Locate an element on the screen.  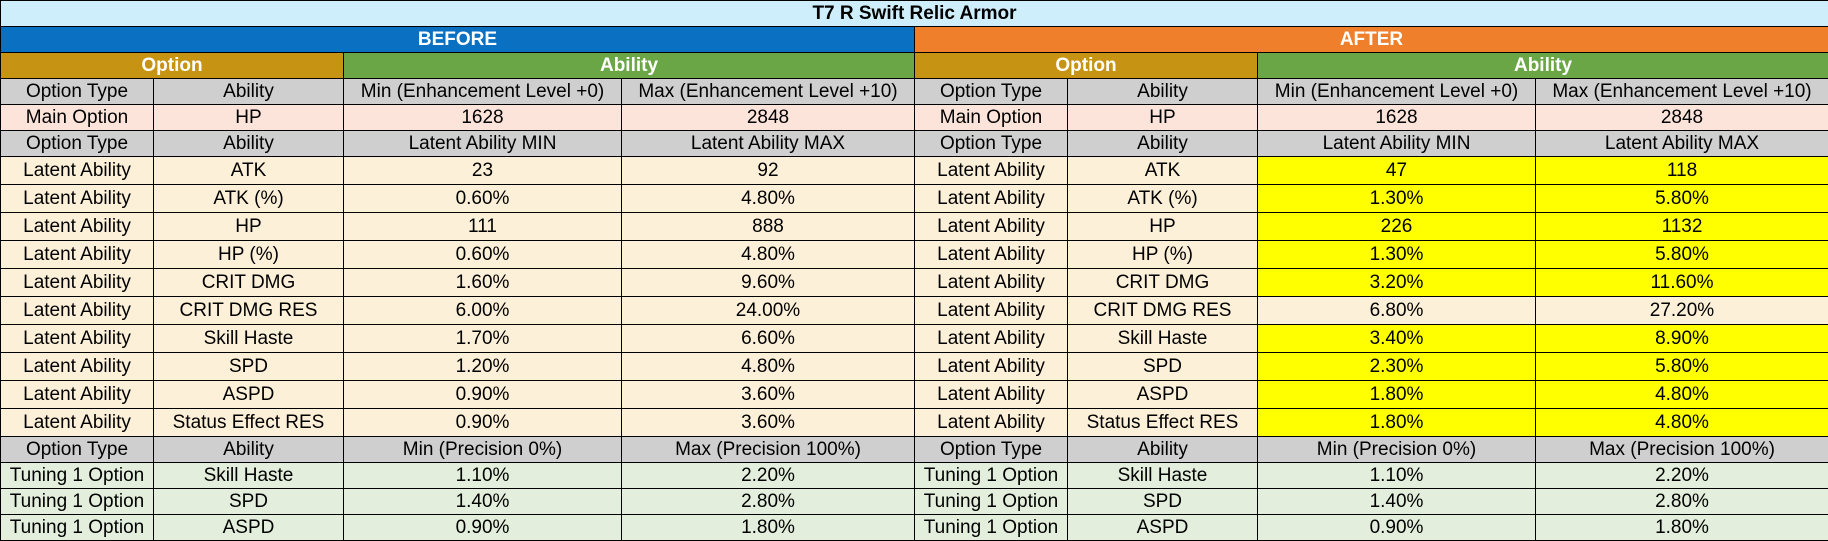
after-max-value-cell: 2848 is located at coordinates (1682, 118).